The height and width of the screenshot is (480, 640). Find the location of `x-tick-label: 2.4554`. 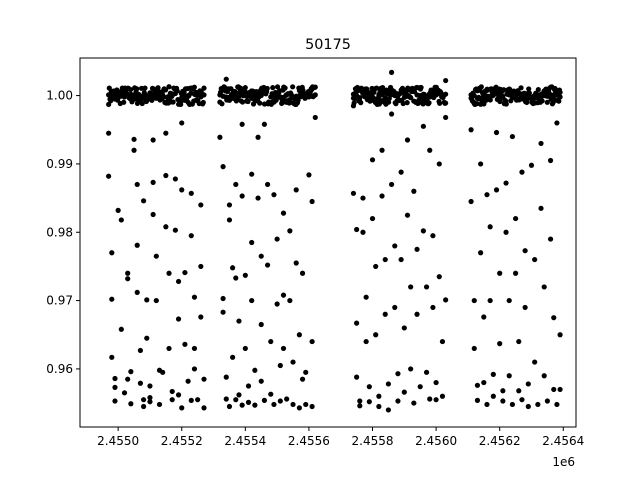

x-tick-label: 2.4554 is located at coordinates (245, 441).